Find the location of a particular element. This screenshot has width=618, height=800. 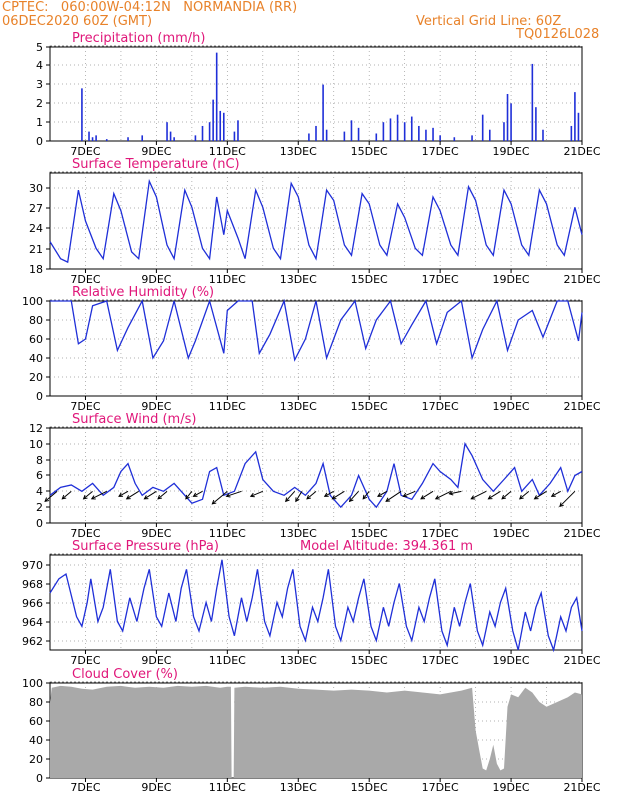

wind-frame is located at coordinates (316, 475).